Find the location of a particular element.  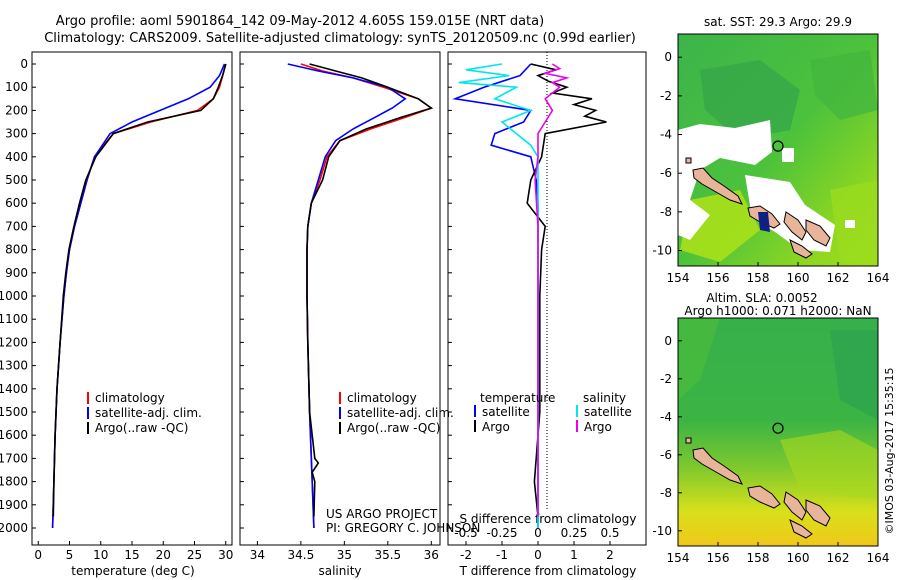

sla-map-title-2: Argo h1000: 0.071 h2000: NaN is located at coordinates (777, 311).